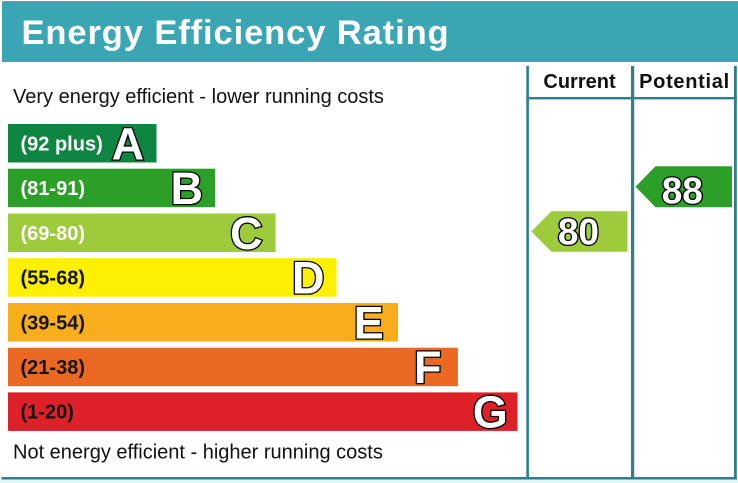  I want to click on svg-text: B, so click(186, 188).